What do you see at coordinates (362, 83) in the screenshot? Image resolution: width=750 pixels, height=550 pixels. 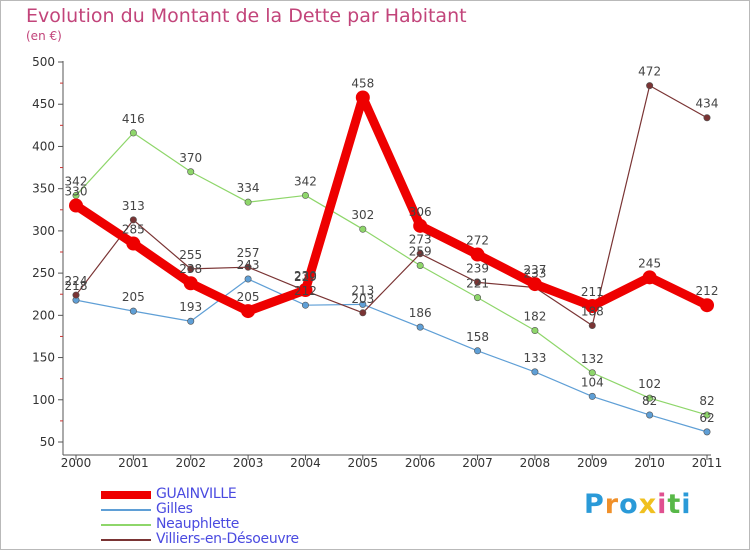 I see `data-label: 458` at bounding box center [362, 83].